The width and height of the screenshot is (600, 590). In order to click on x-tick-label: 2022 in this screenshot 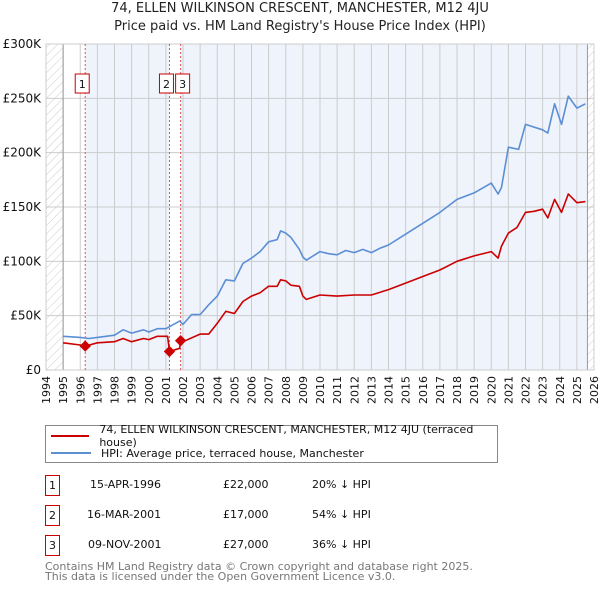, I will do `click(526, 390)`.